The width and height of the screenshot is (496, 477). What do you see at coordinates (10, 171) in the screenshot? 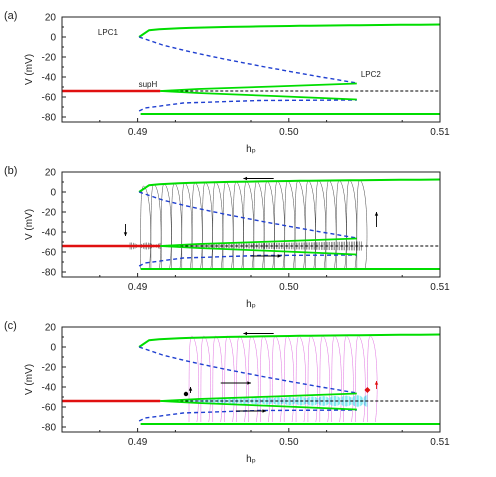
I see `panel-label: (b)` at bounding box center [10, 171].